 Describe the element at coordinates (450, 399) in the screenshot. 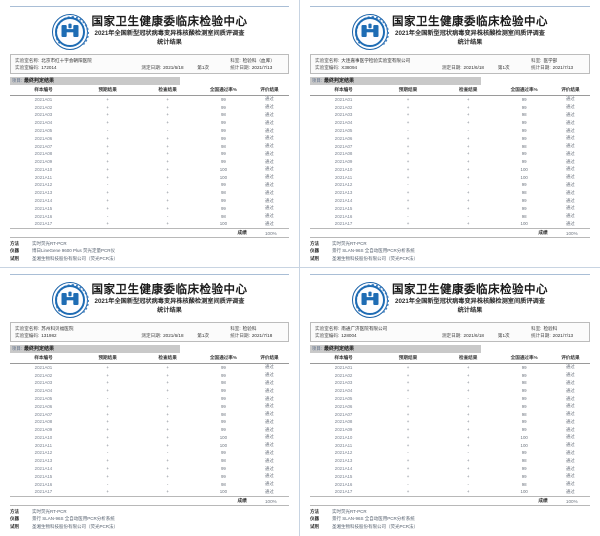

I see `table-row: 2021A05 - - 99 通过` at that location.